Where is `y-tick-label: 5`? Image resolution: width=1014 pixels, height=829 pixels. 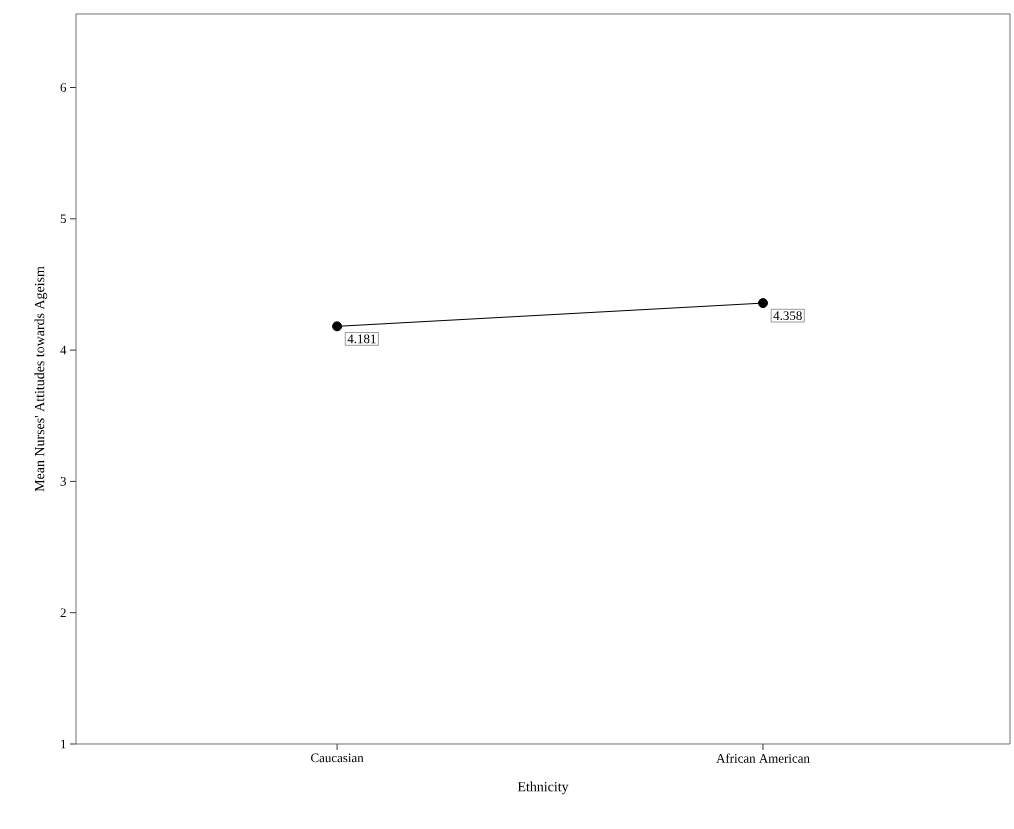 y-tick-label: 5 is located at coordinates (63, 219).